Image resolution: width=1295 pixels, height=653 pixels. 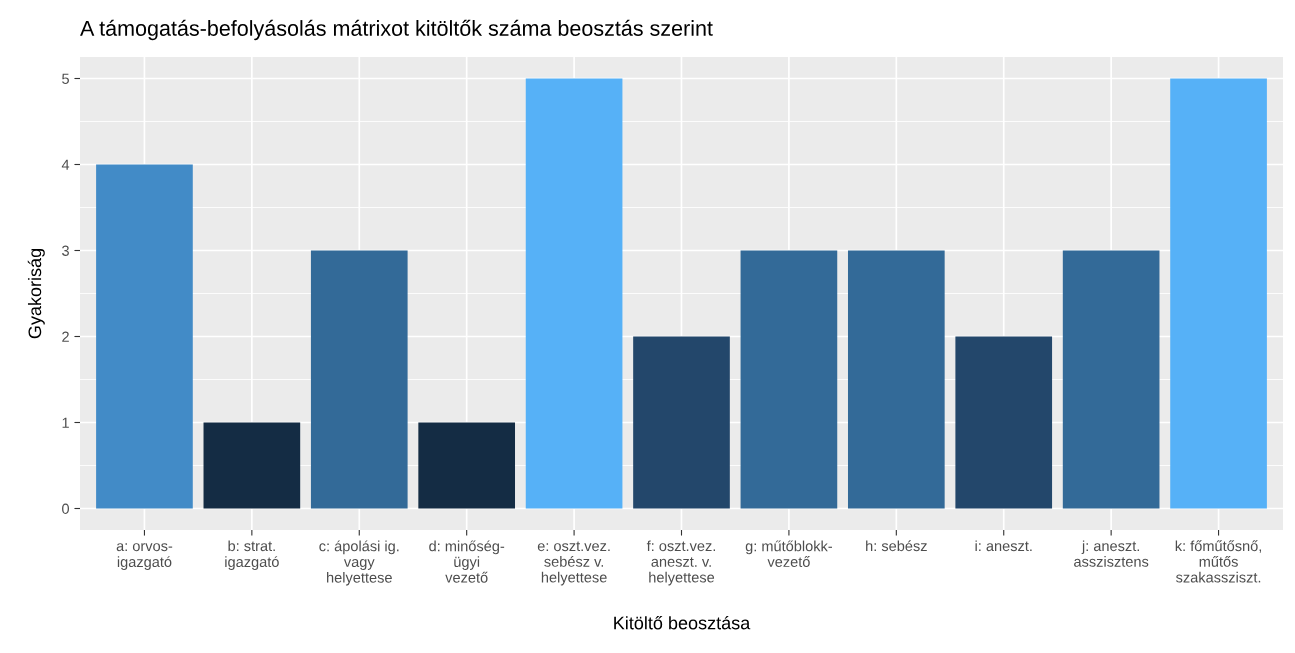 I want to click on x-tick-label: f: oszt.vez. aneszt. v. helyettese, so click(x=681, y=563).